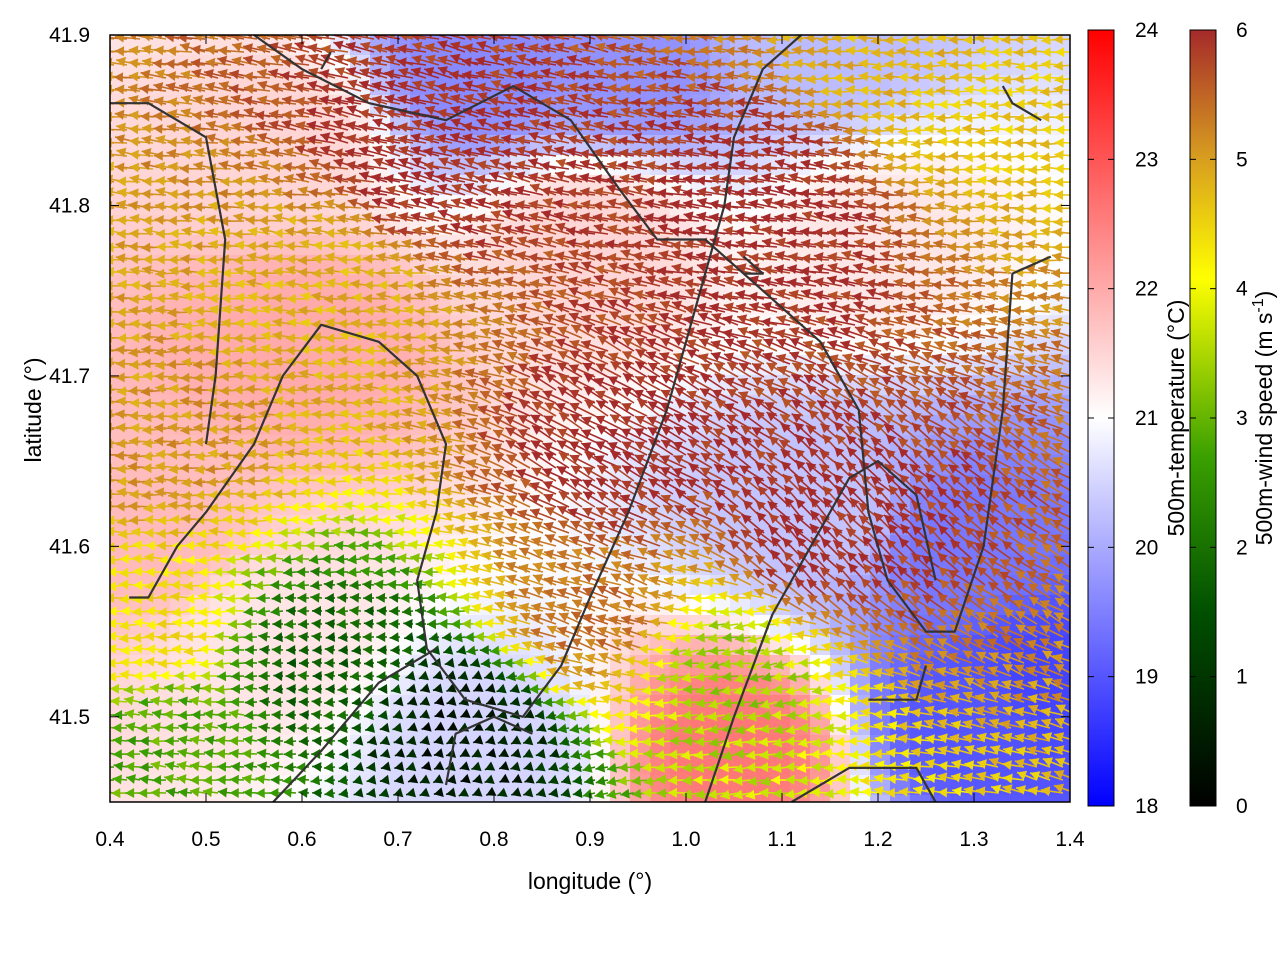 This screenshot has width=1280, height=960. Describe the element at coordinates (119, 142) in the screenshot. I see `wind-arrow-shaft` at that location.